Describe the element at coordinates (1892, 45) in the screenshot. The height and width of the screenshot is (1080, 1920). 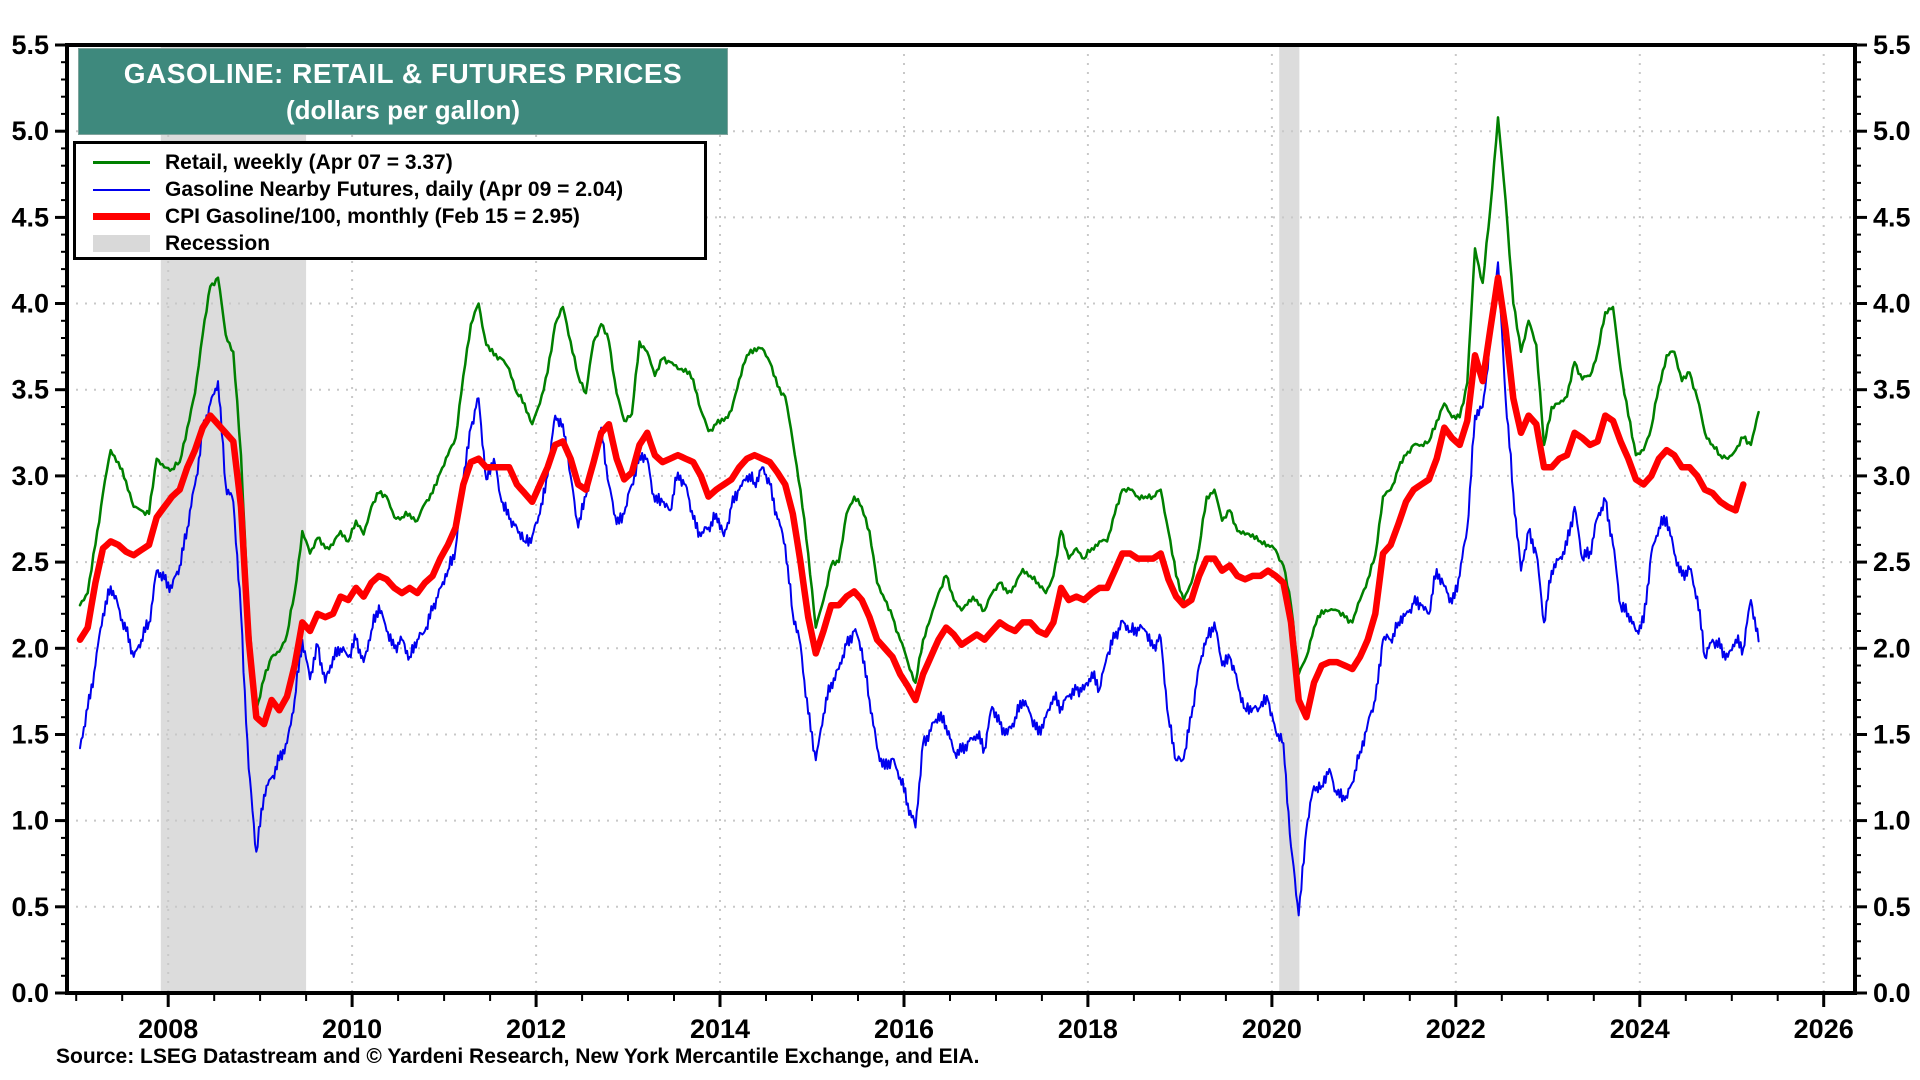
I see `y-tick-label-right: 5.5` at that location.